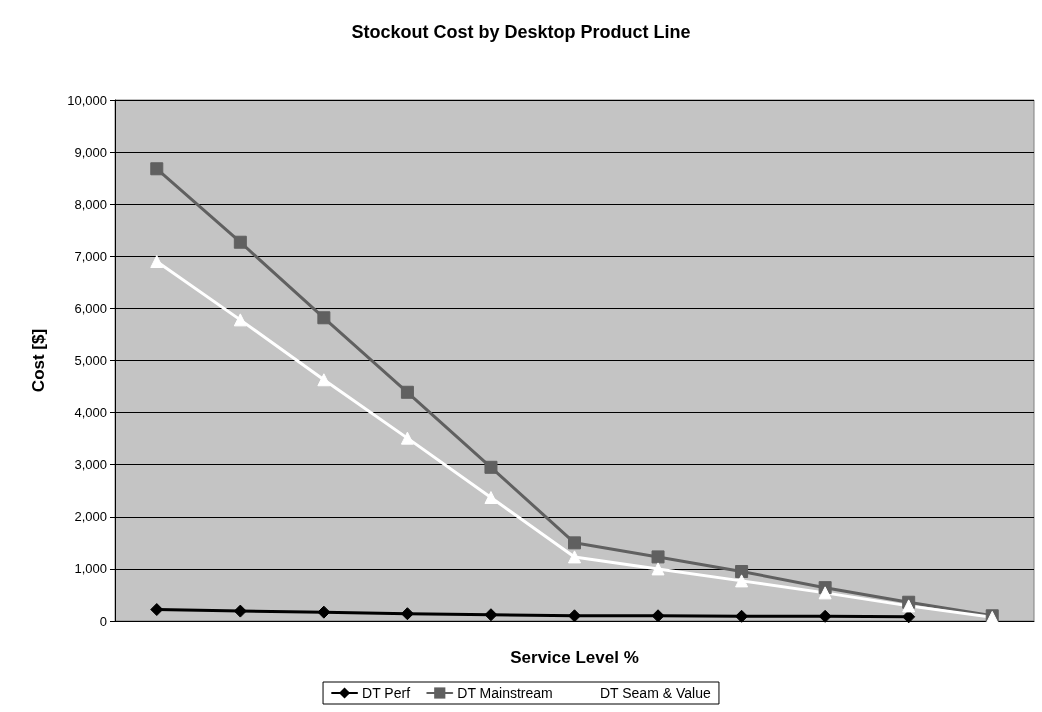 Image resolution: width=1042 pixels, height=712 pixels. What do you see at coordinates (90, 308) in the screenshot?
I see `y-tick-label: 6,000` at bounding box center [90, 308].